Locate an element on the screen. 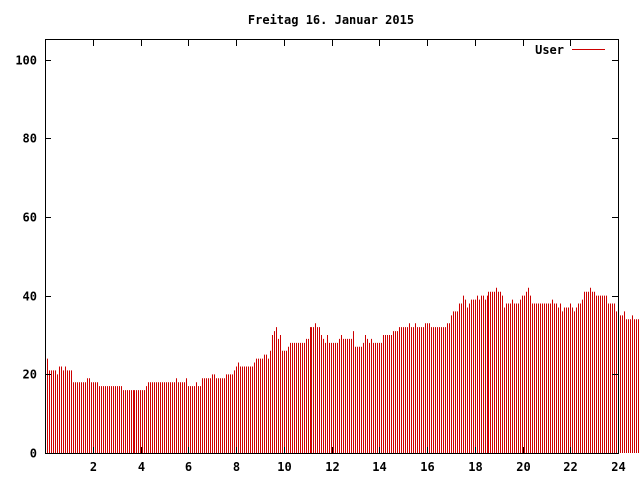 This screenshot has width=640, height=480. x-tick-label: 16 is located at coordinates (427, 467).